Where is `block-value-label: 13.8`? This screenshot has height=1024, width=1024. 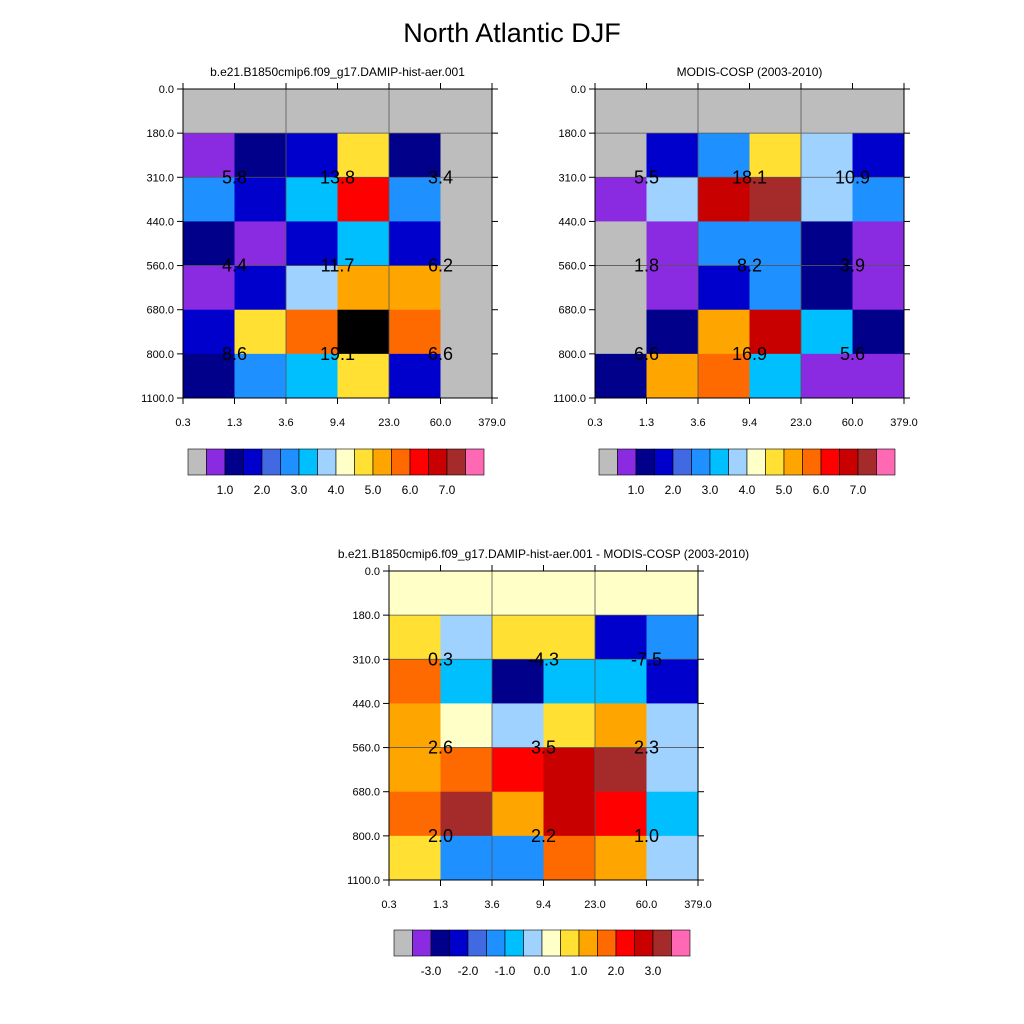
block-value-label: 13.8 is located at coordinates (337, 177).